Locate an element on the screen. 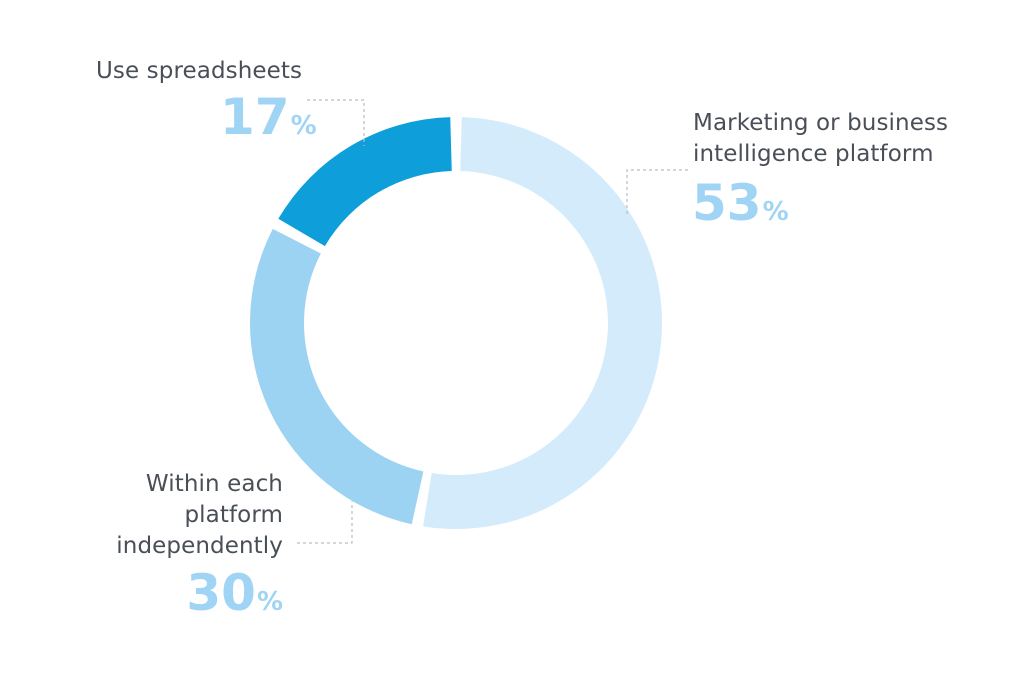 The image size is (1024, 680). label-within-line2: platform is located at coordinates (233, 515).